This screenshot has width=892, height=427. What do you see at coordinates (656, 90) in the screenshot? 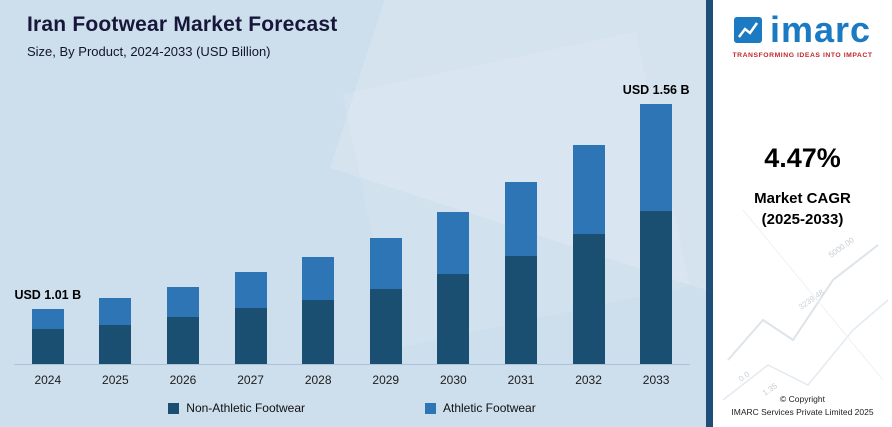
I see `bar-value-label: USD 1.56 B` at bounding box center [656, 90].